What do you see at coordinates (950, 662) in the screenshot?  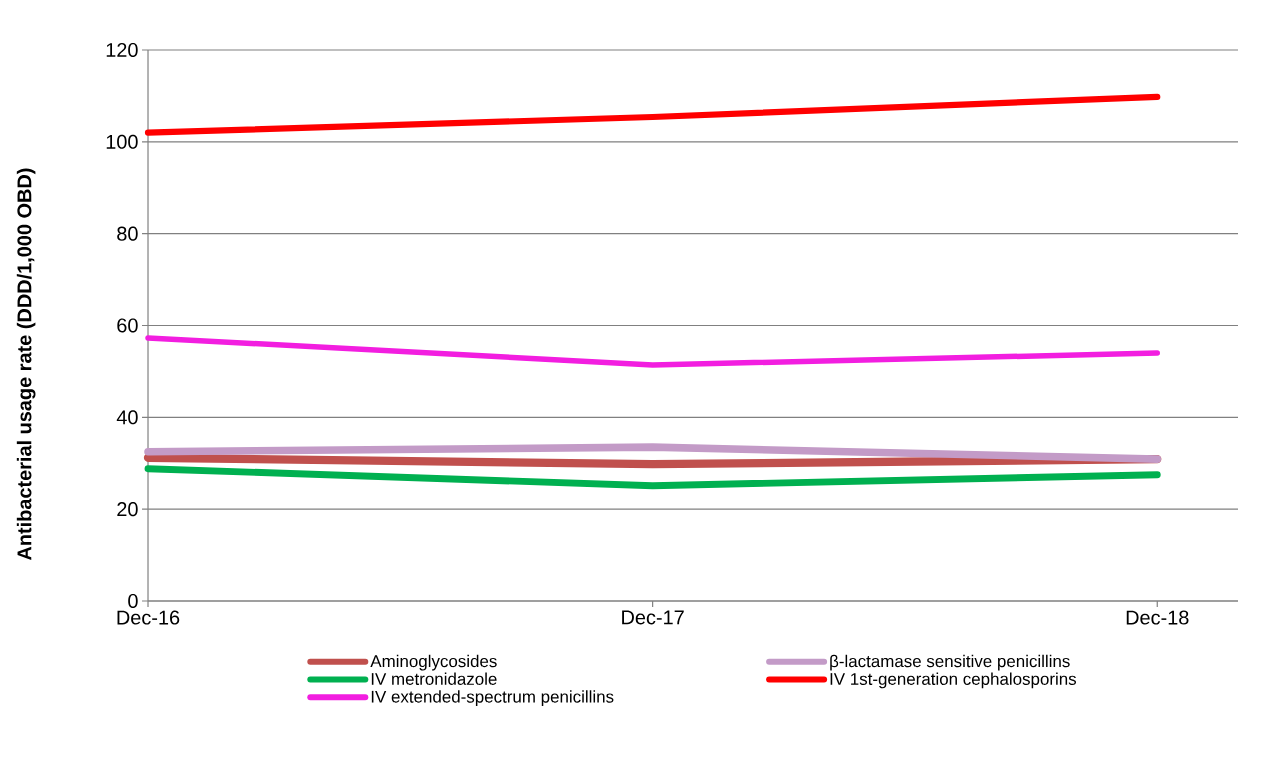 I see `legend-label: β-lactamase sensitive penicillins` at bounding box center [950, 662].